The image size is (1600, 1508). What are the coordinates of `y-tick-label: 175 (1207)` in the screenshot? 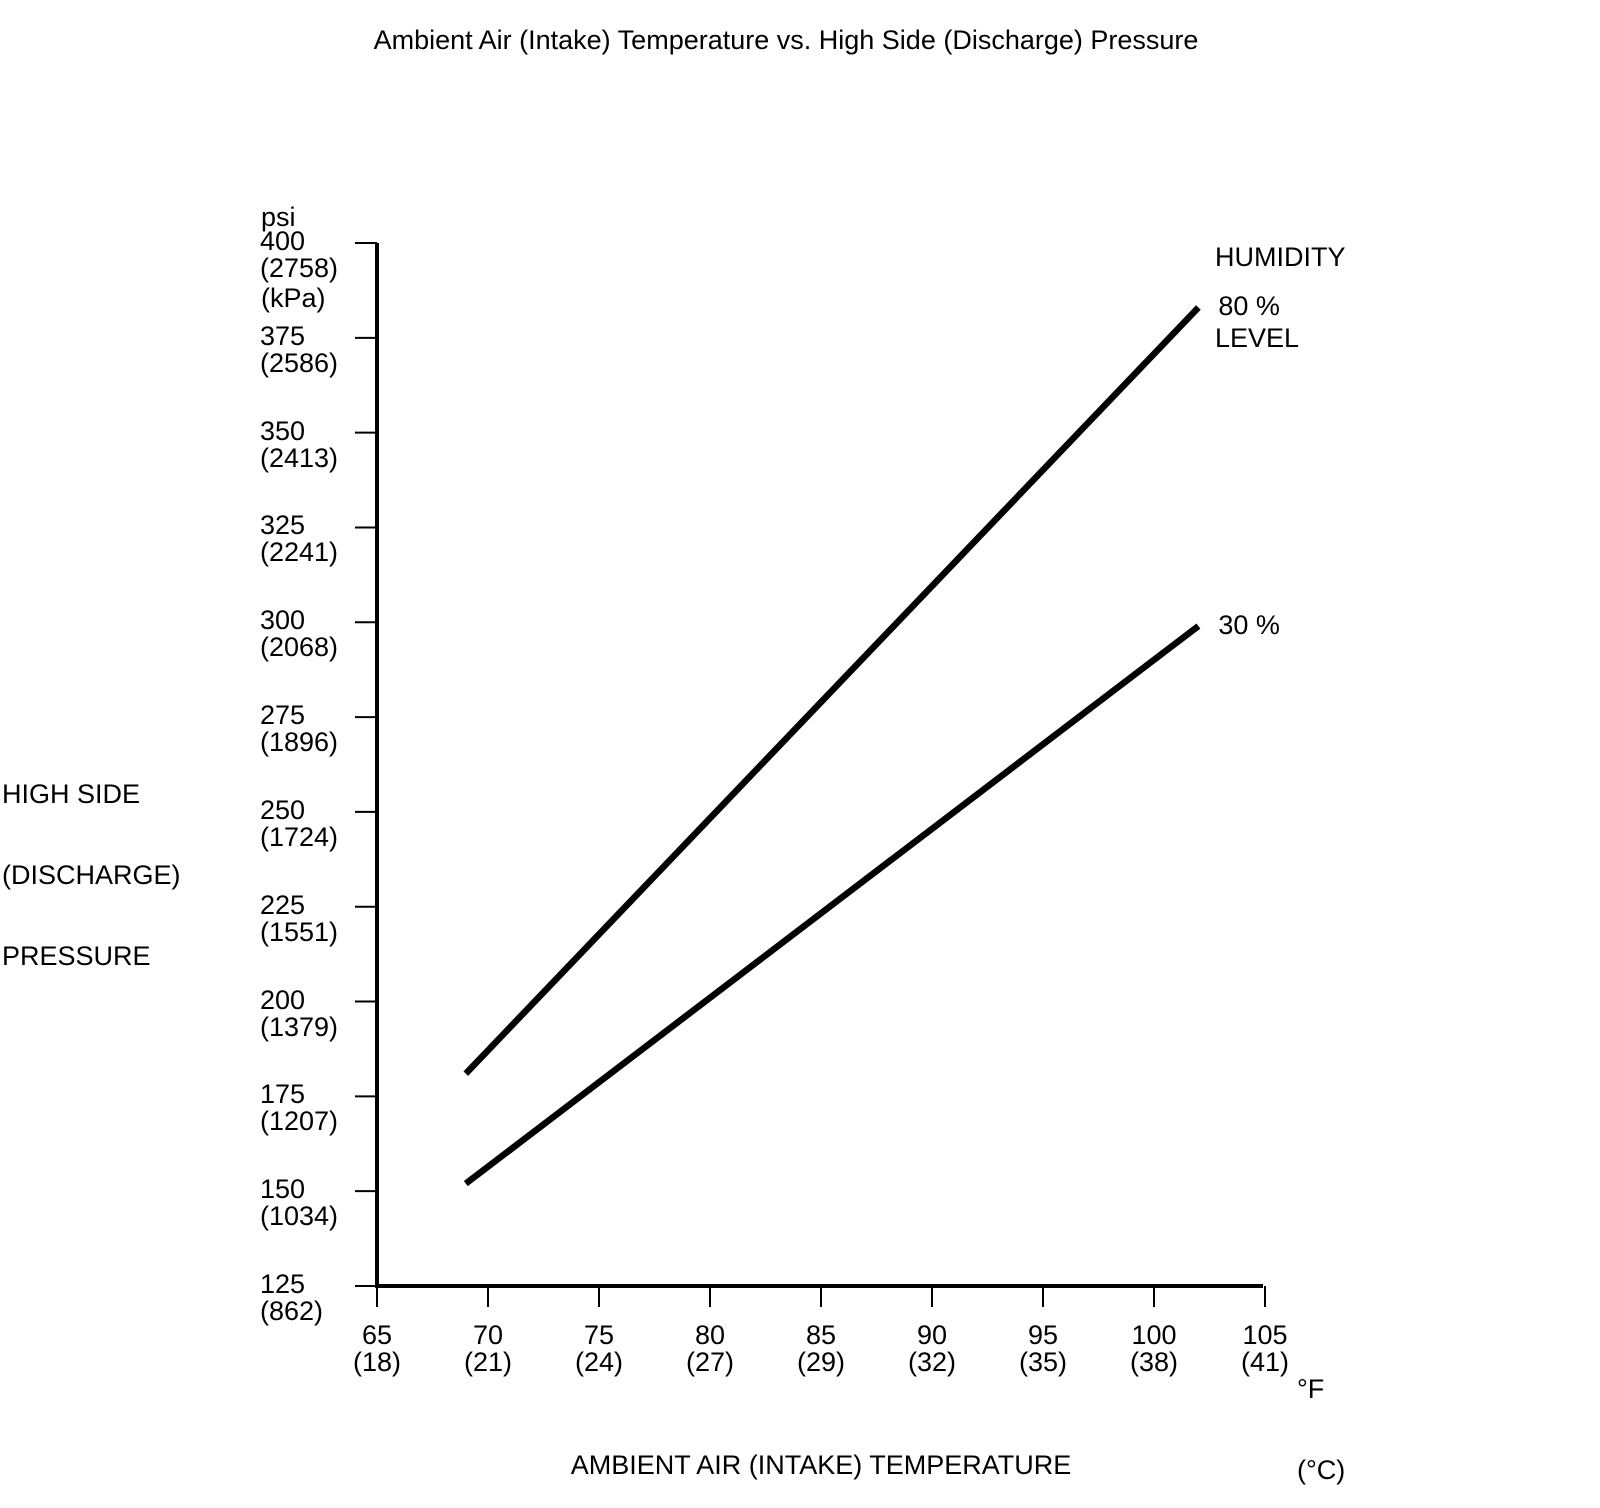 It's located at (299, 1108).